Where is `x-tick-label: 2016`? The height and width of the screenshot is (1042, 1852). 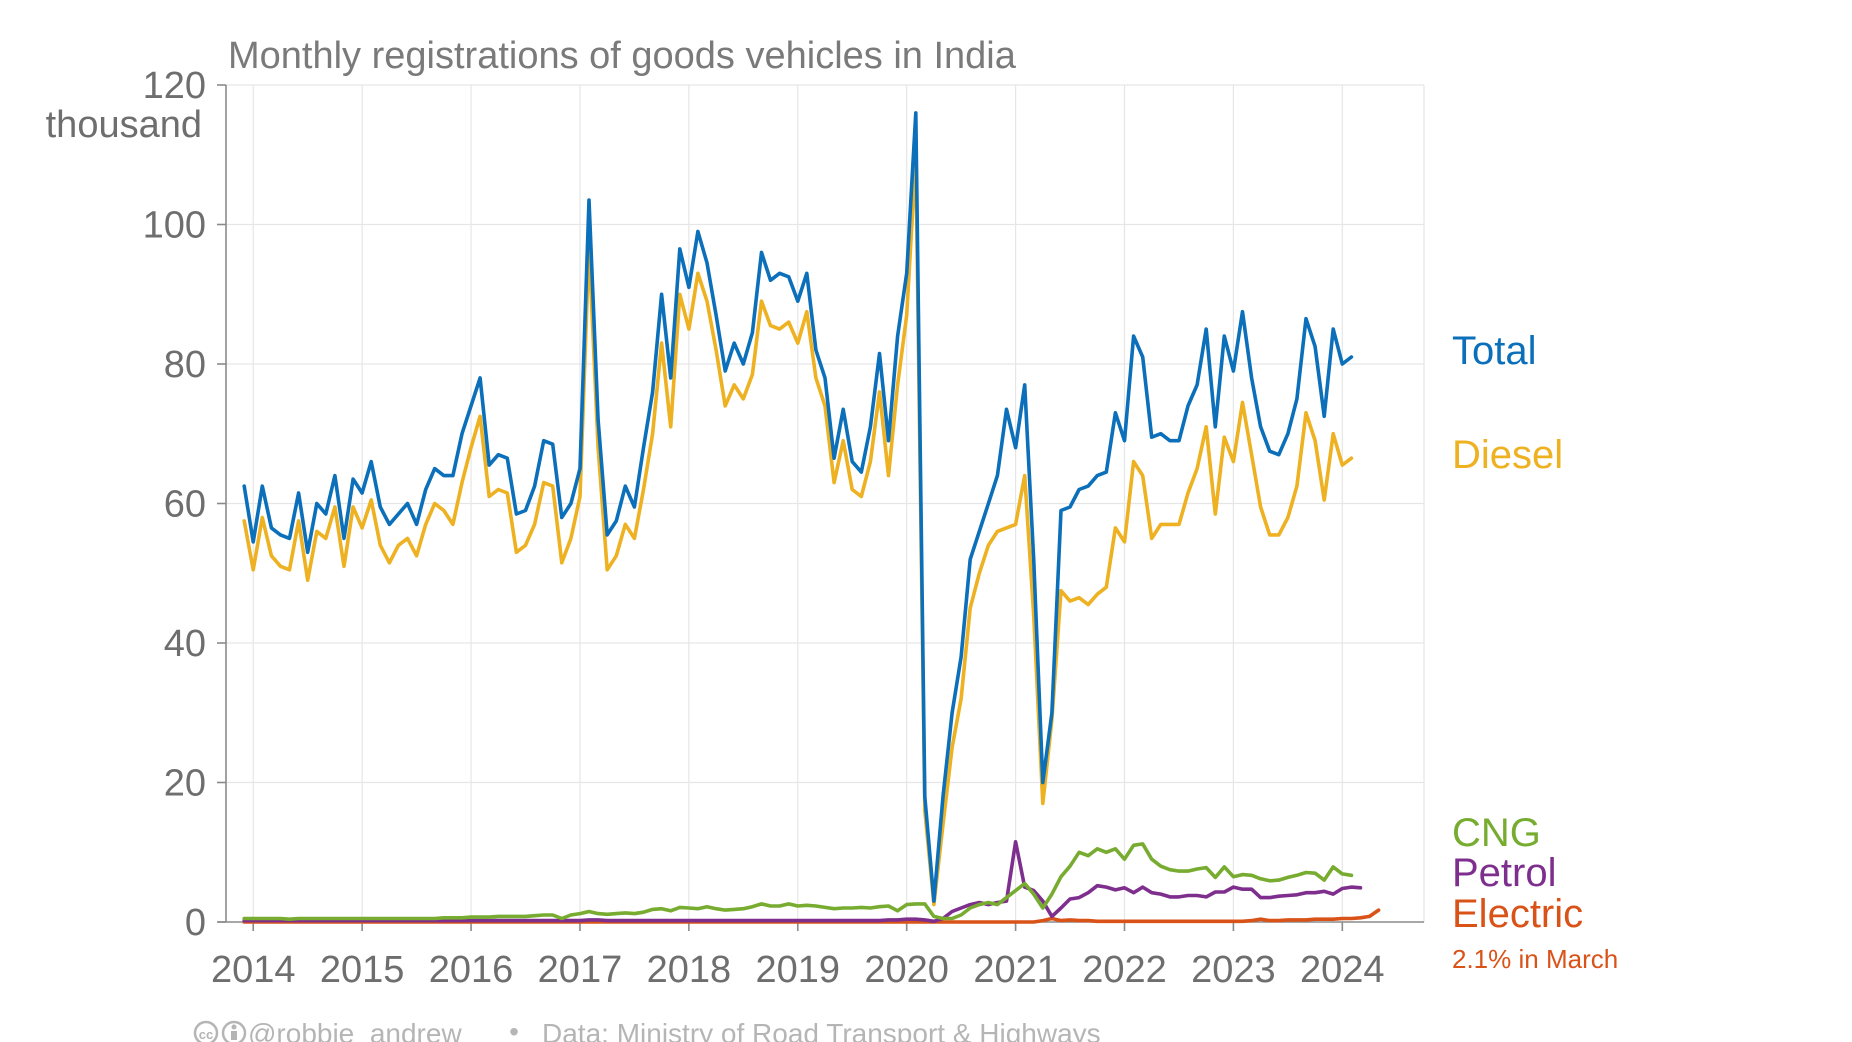
x-tick-label: 2016 is located at coordinates (471, 970).